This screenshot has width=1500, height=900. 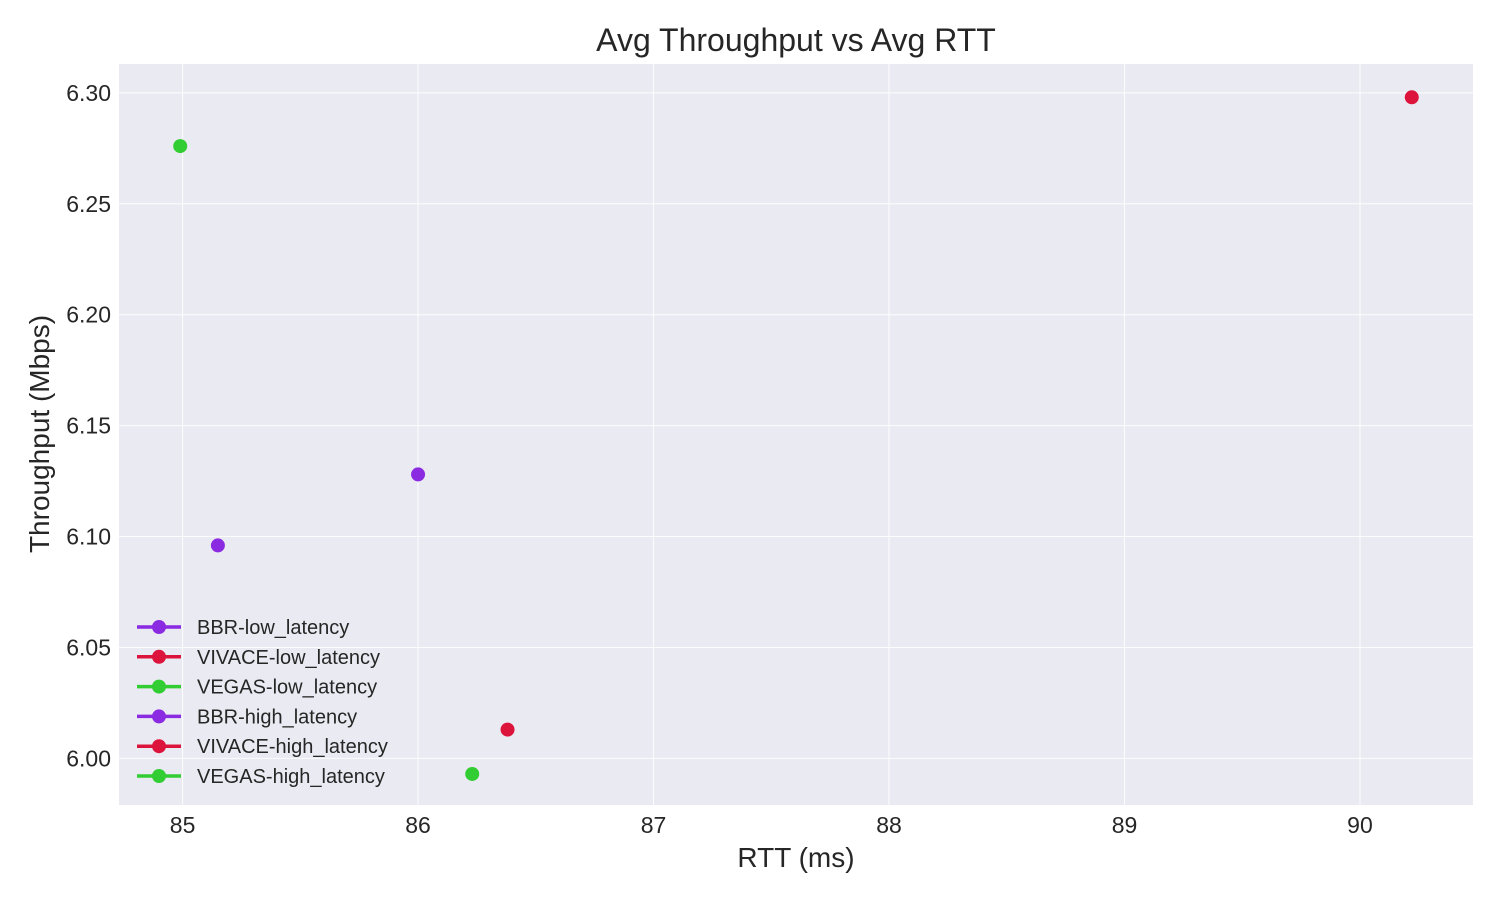 What do you see at coordinates (88, 758) in the screenshot?
I see `y-tick-label: 6.00` at bounding box center [88, 758].